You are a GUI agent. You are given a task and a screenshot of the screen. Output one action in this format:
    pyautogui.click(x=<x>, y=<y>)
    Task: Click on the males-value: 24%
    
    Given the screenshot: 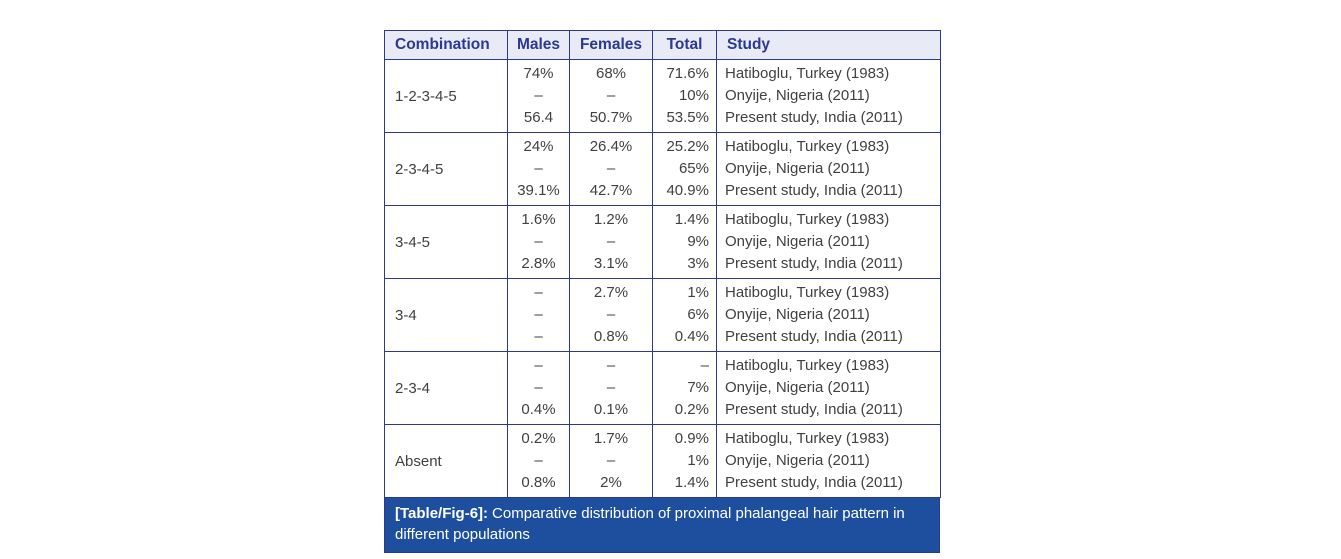 What is the action you would take?
    pyautogui.click(x=538, y=146)
    